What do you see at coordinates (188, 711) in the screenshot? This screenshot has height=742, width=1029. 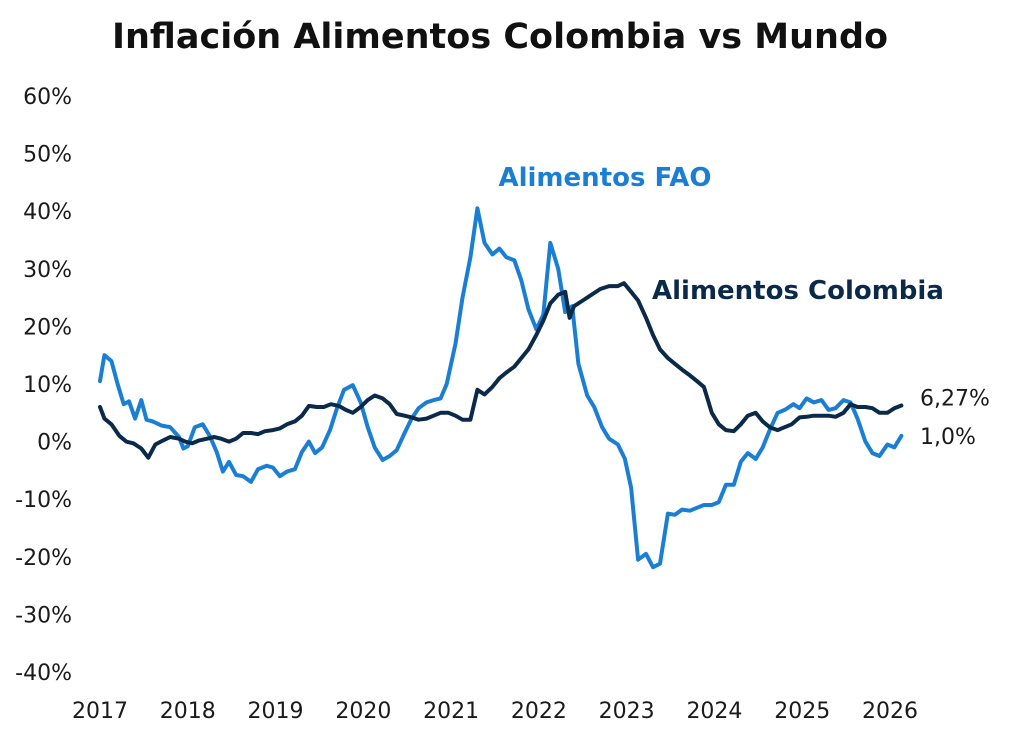 I see `x-tick-label: 2018` at bounding box center [188, 711].